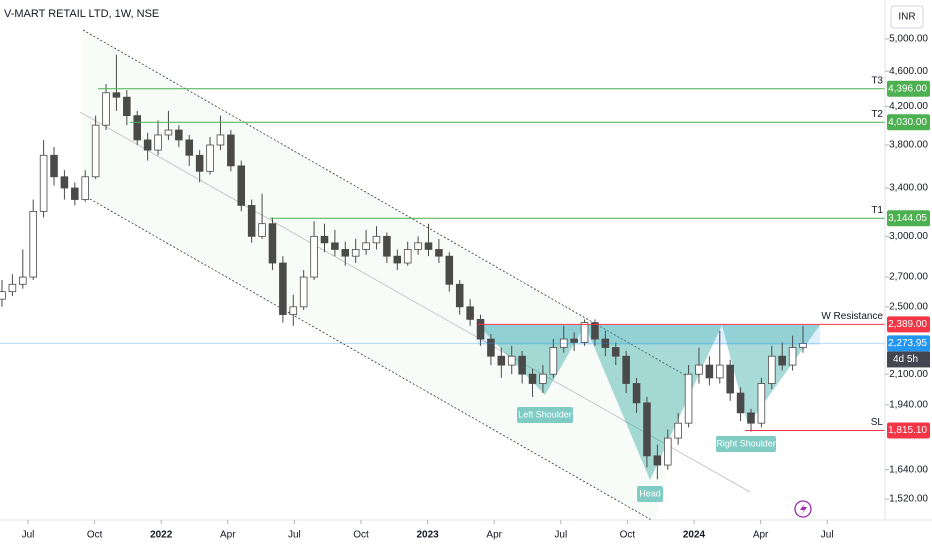  What do you see at coordinates (908, 469) in the screenshot?
I see `y-tick-label: 1,640.00` at bounding box center [908, 469].